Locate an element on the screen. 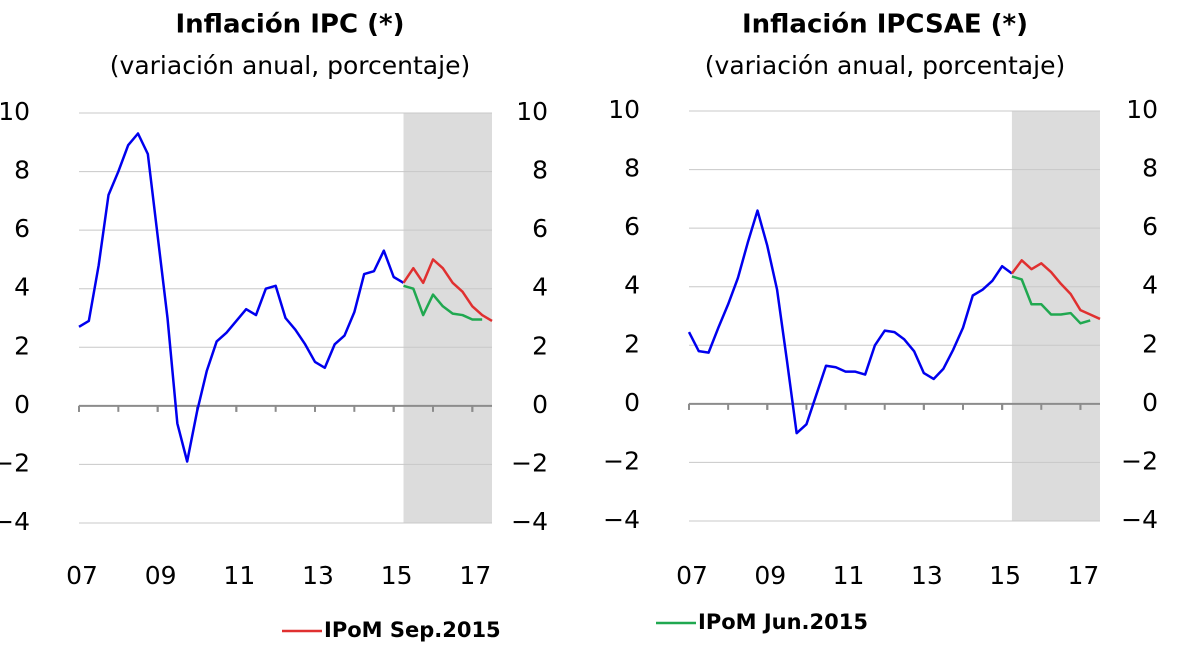 The image size is (1184, 648). chart-title: Inflación IPCSAE (*) is located at coordinates (885, 25).